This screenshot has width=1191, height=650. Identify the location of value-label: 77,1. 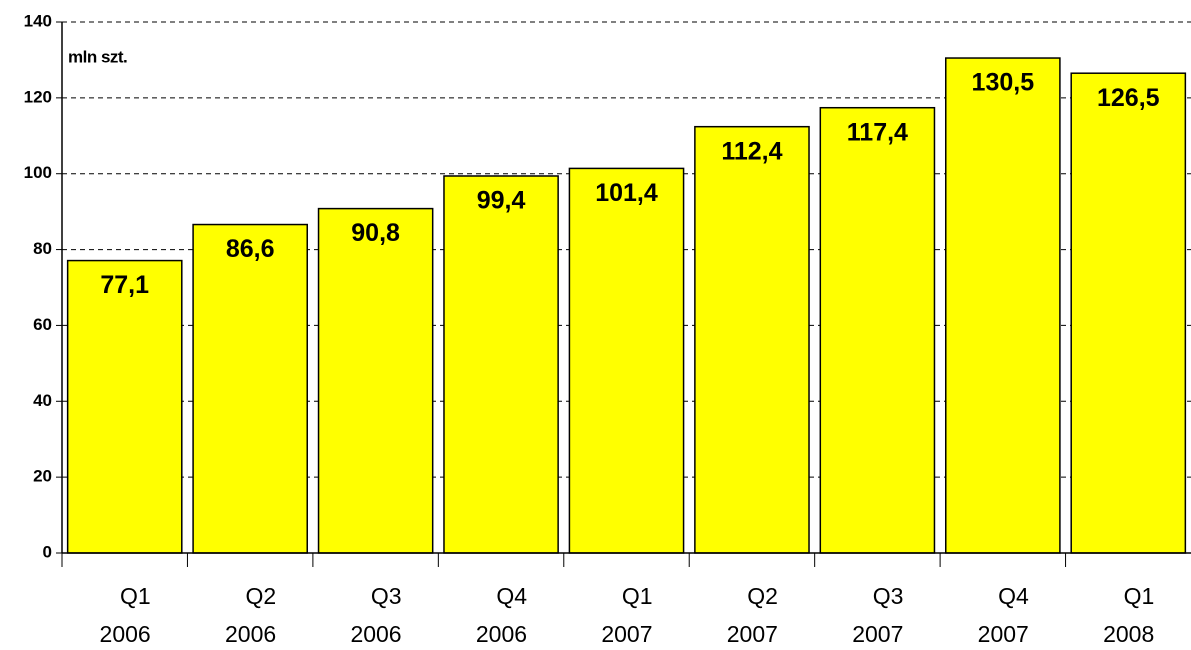
(124, 285).